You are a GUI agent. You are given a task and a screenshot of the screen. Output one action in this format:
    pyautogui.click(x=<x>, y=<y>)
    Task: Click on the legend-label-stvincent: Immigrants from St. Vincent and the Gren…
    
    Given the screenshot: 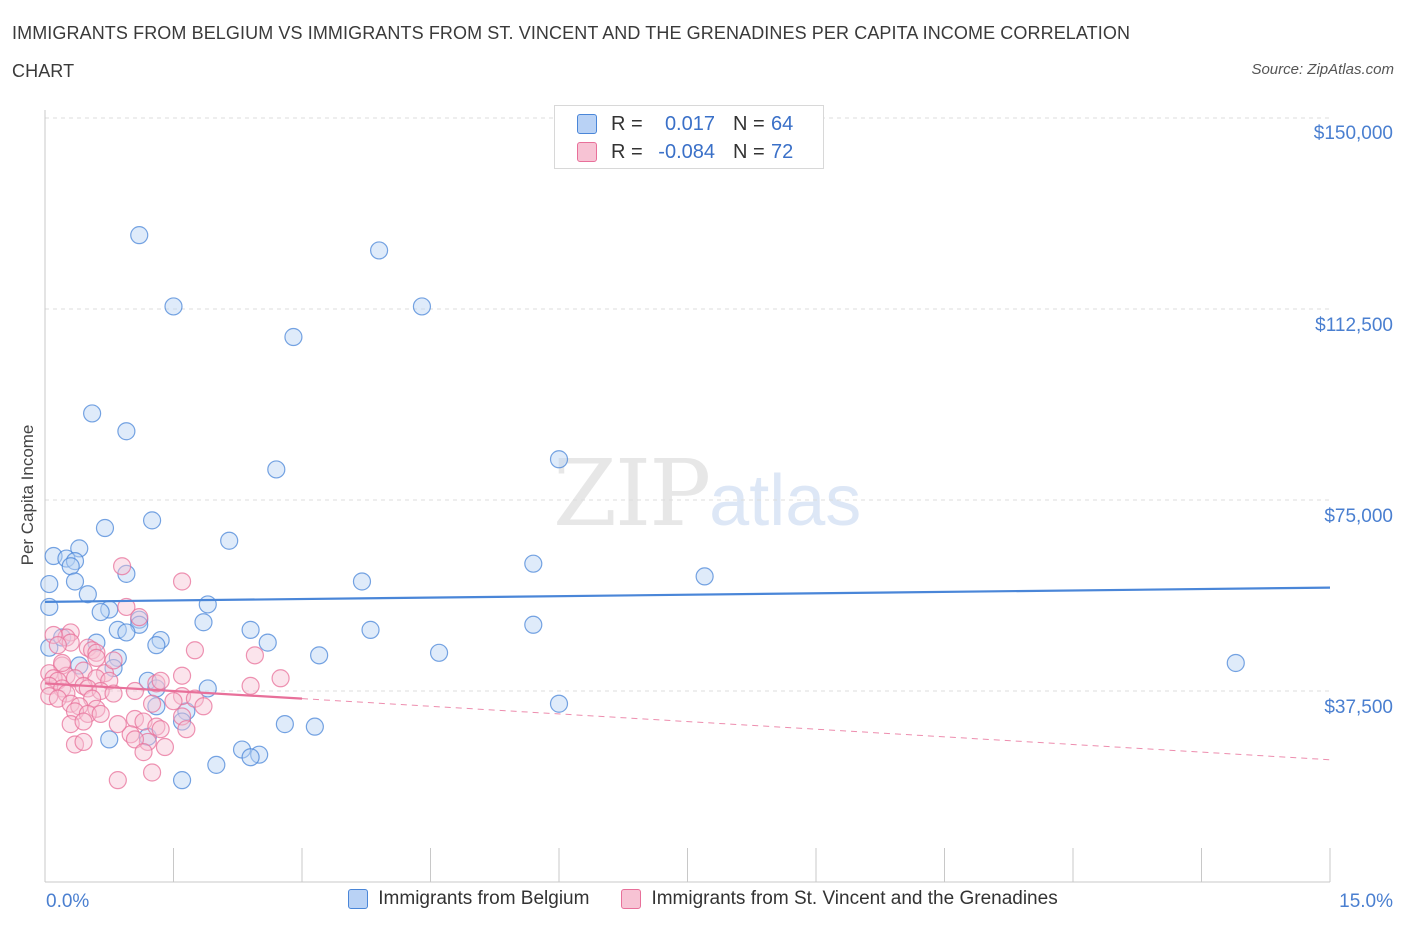 What is the action you would take?
    pyautogui.click(x=854, y=898)
    